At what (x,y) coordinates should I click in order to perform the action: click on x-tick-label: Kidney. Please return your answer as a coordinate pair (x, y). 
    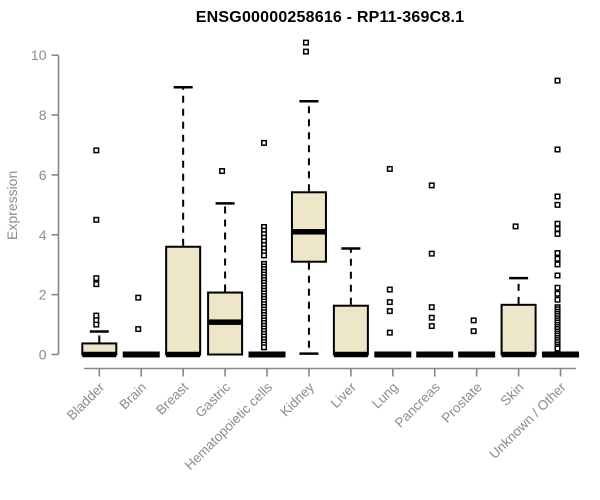
    Looking at the image, I should click on (297, 399).